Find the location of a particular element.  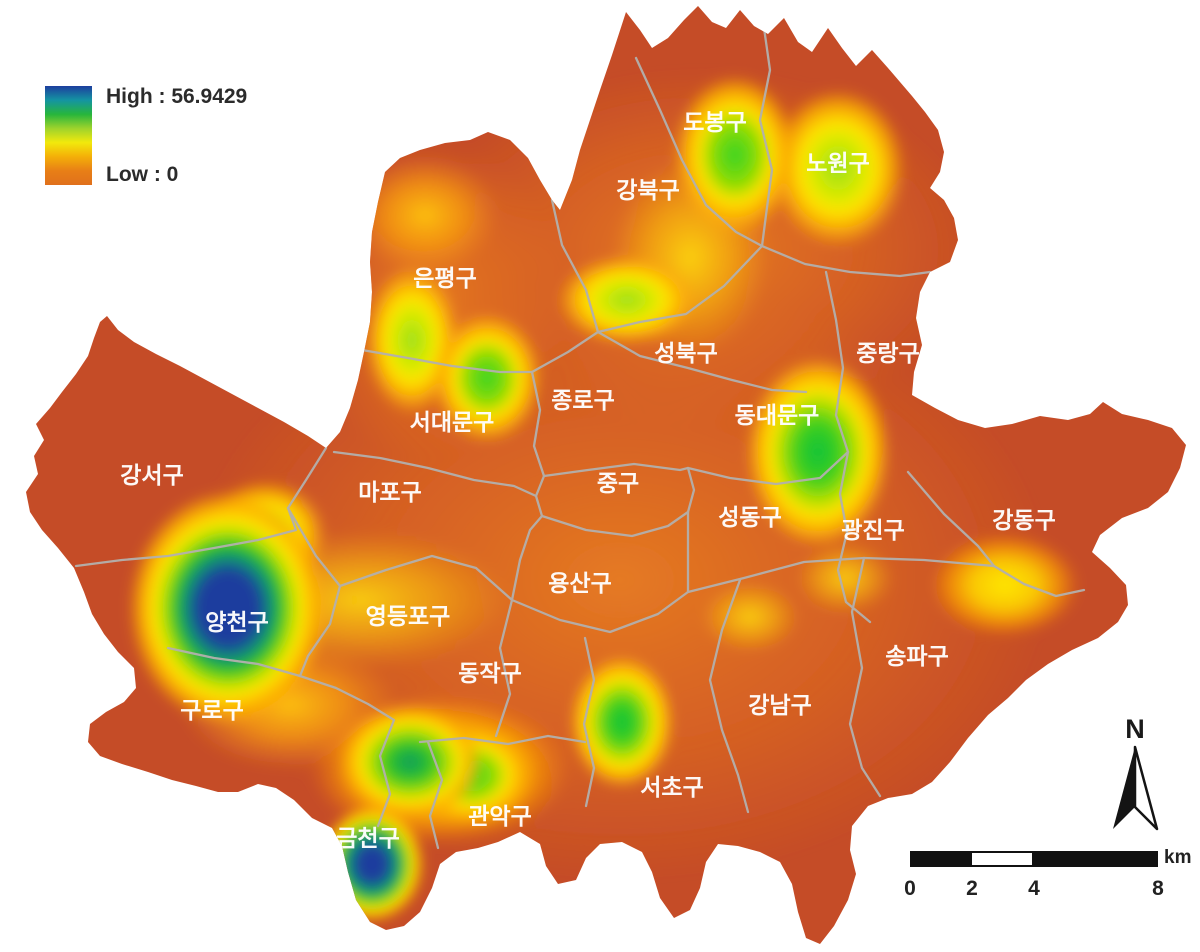

district-label: 구로구 is located at coordinates (211, 710).